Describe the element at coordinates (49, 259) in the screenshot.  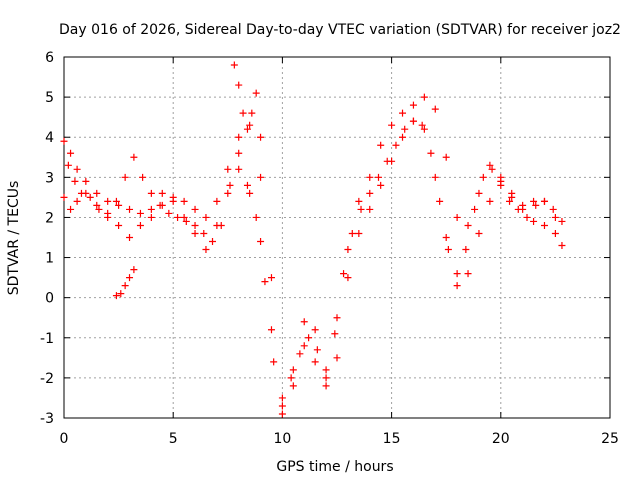
I see `y-tick-label: 1` at that location.